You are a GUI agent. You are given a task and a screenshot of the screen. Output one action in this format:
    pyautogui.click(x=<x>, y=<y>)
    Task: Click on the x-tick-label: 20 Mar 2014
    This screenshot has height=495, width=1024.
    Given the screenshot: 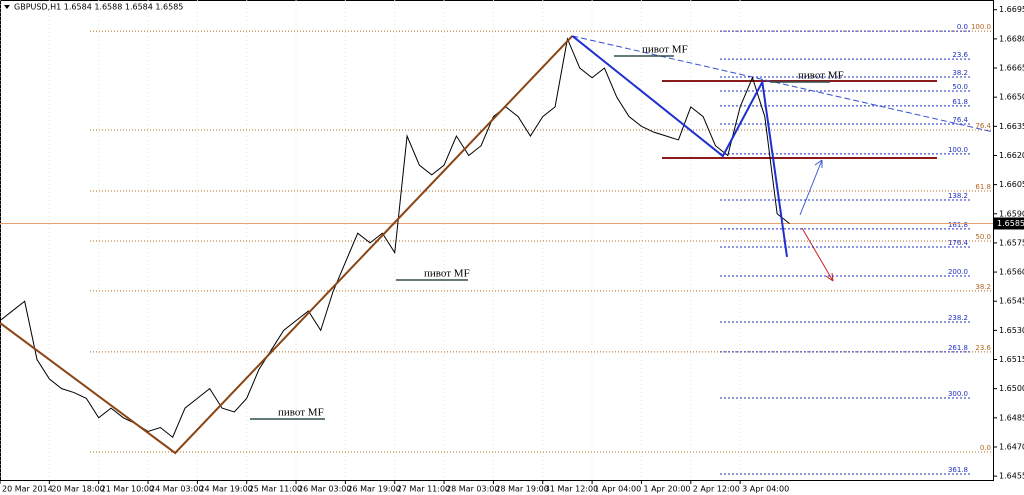 What is the action you would take?
    pyautogui.click(x=27, y=489)
    